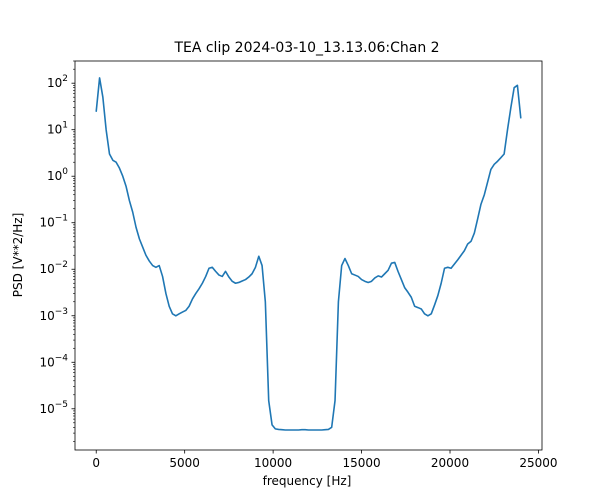 This screenshot has width=600, height=500. Describe the element at coordinates (57, 129) in the screenshot. I see `y-tick-label: 10¹` at that location.